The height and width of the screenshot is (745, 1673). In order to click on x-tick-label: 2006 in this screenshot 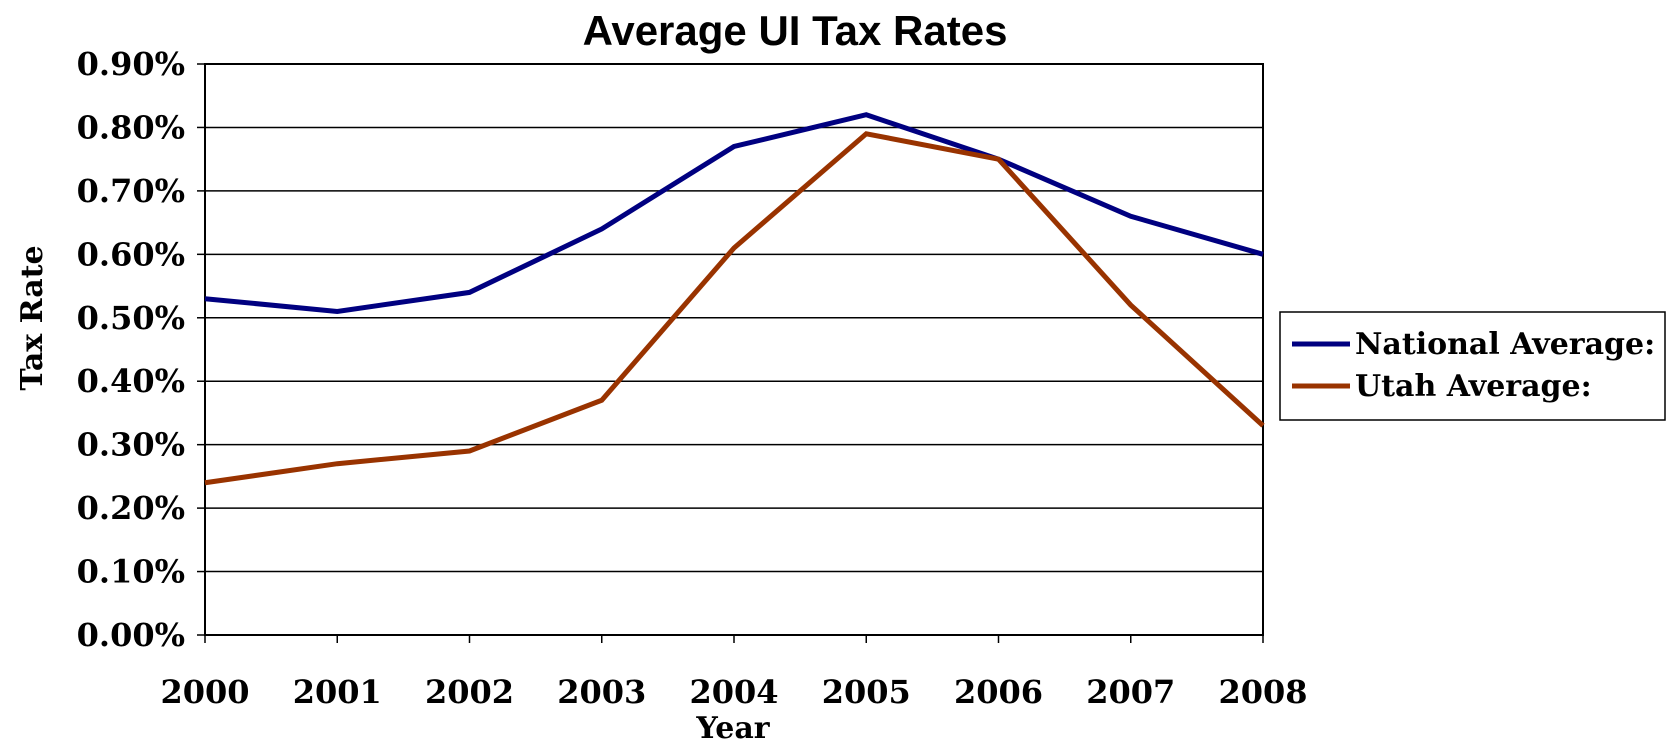, I will do `click(998, 692)`.